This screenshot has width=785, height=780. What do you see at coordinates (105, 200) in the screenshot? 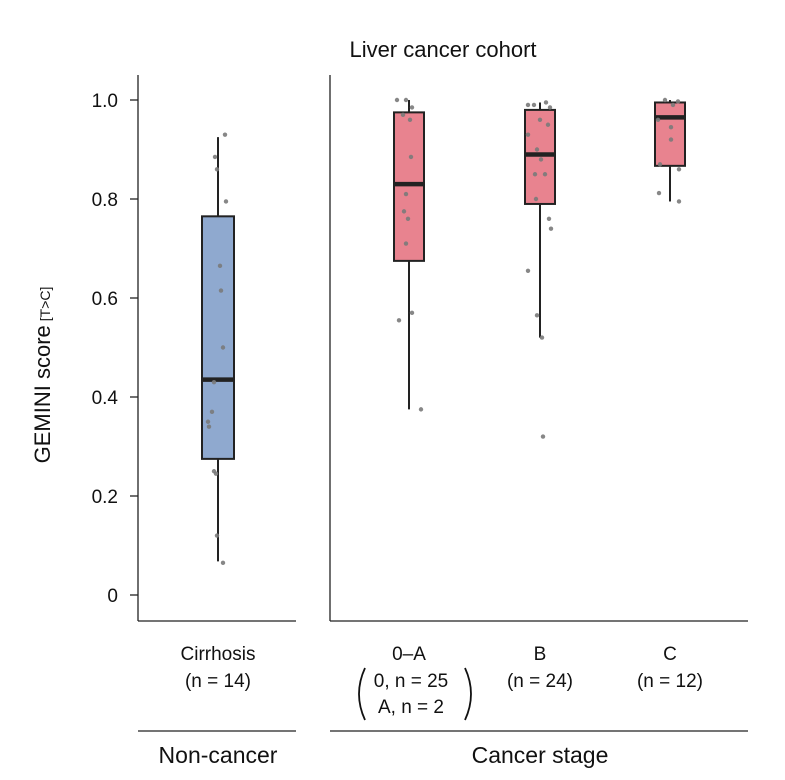
I see `y-tick-label-4: 0.8` at bounding box center [105, 200].